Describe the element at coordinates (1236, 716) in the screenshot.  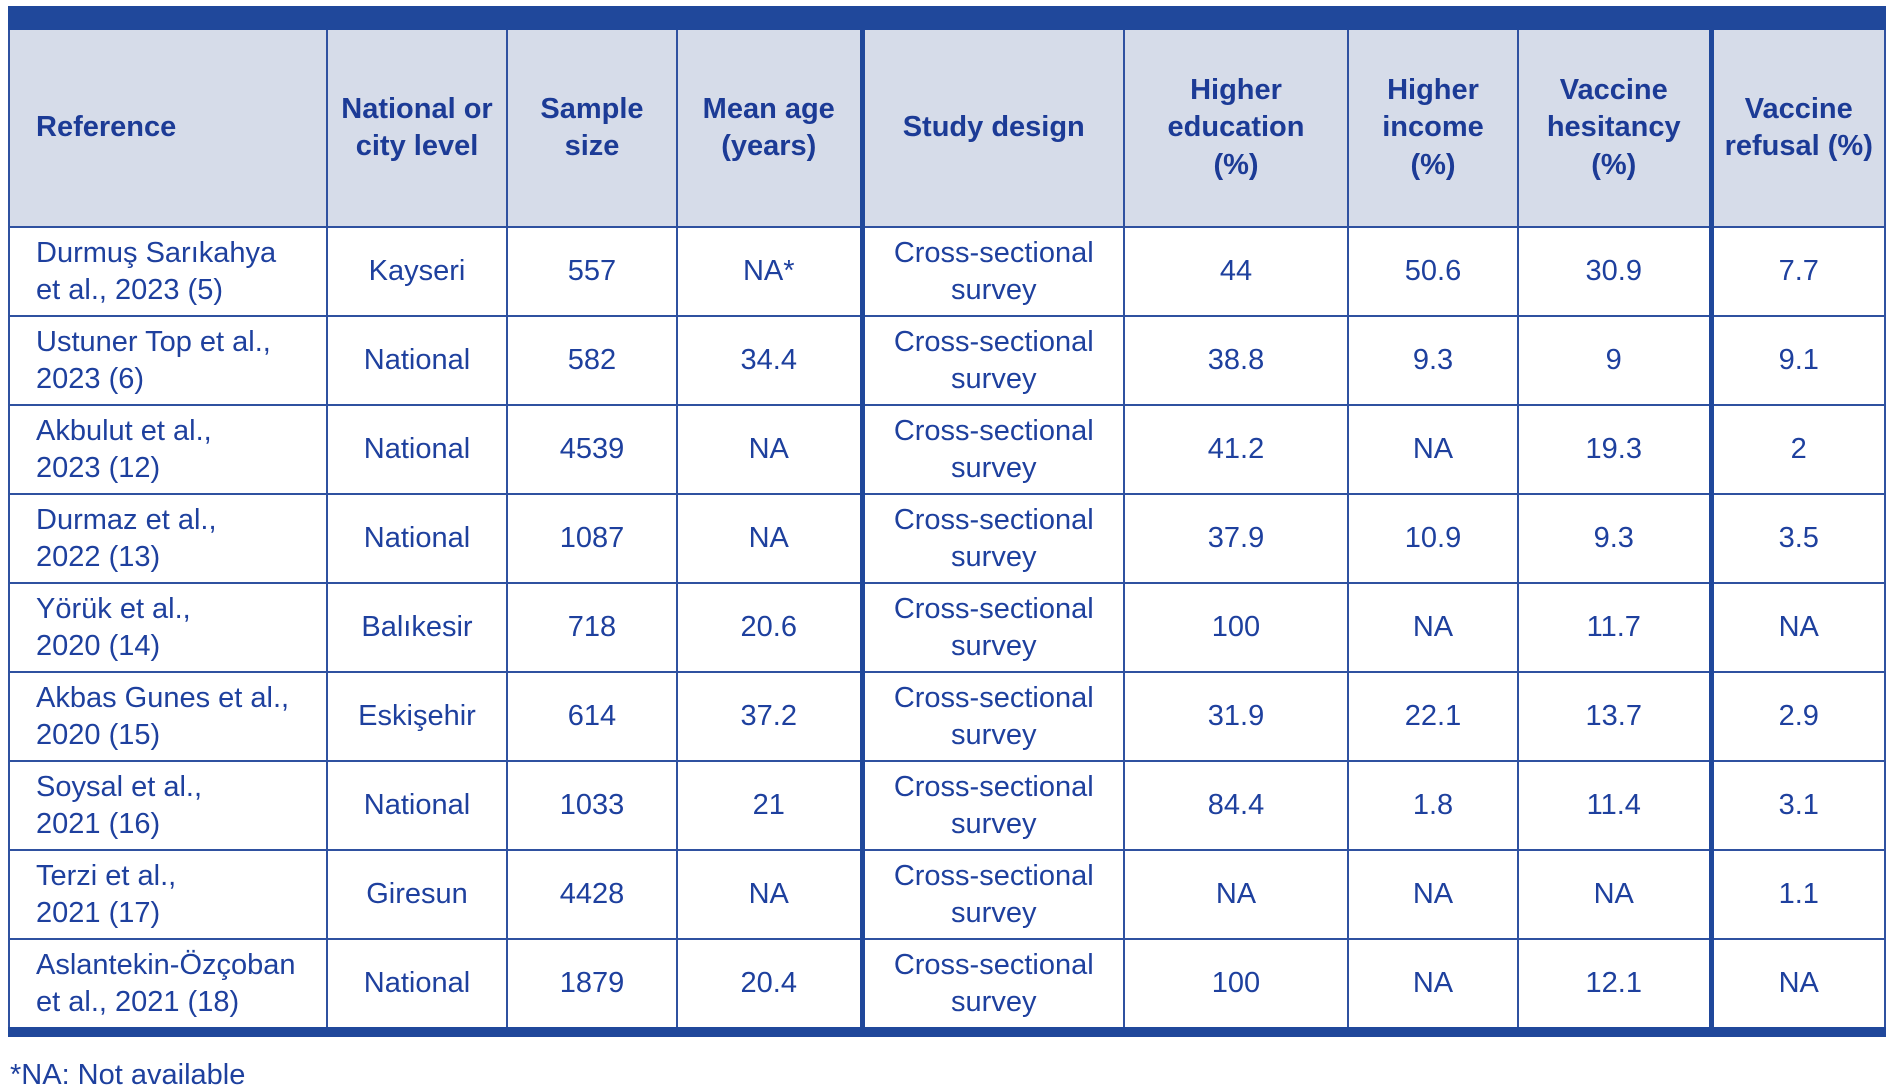
I see `cell-higher-education: 31.9` at that location.